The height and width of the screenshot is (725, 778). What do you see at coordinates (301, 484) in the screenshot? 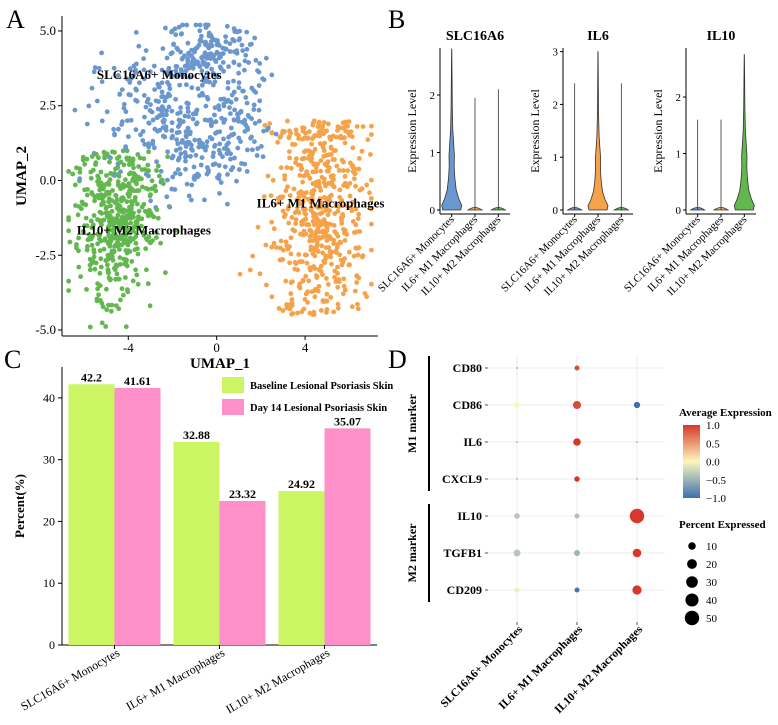
I see `bar-value-label: 24.92` at bounding box center [301, 484].